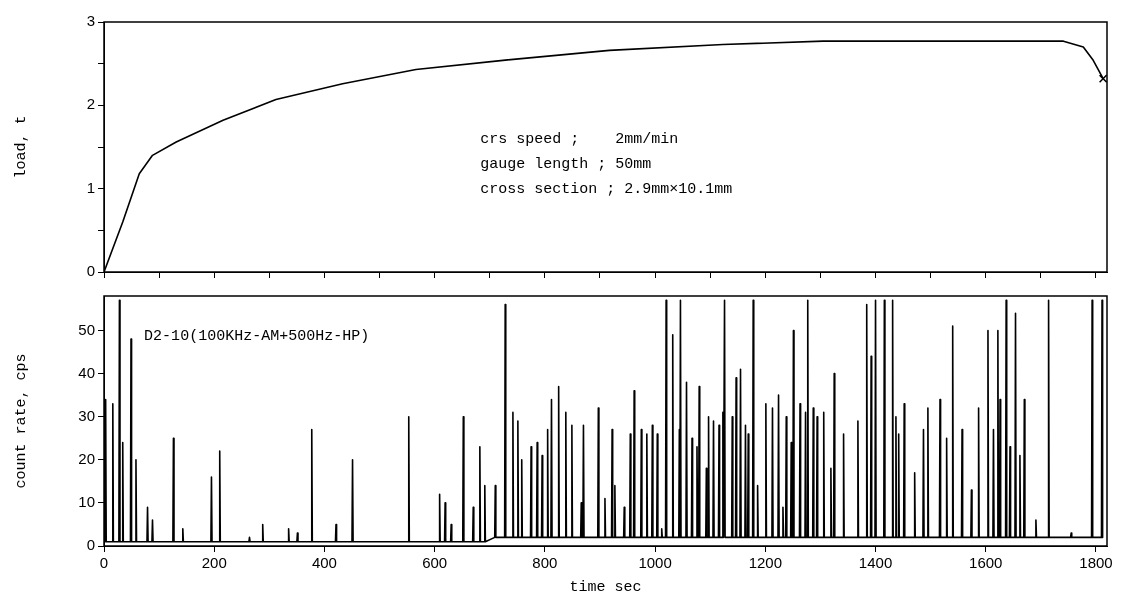 The height and width of the screenshot is (603, 1125). Describe the element at coordinates (86, 415) in the screenshot. I see `y-tick-label: 30` at that location.